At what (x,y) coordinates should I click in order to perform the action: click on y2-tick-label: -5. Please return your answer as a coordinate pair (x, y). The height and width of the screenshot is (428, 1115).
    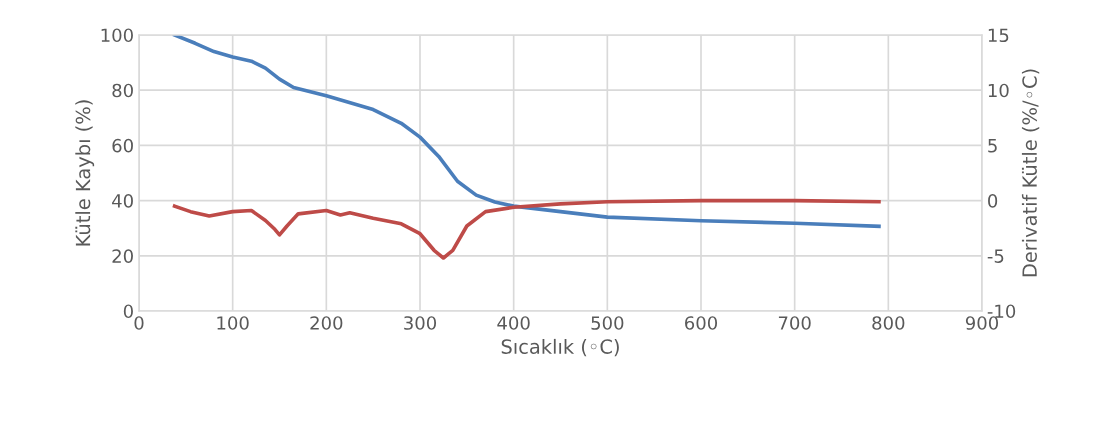
    Looking at the image, I should click on (995, 256).